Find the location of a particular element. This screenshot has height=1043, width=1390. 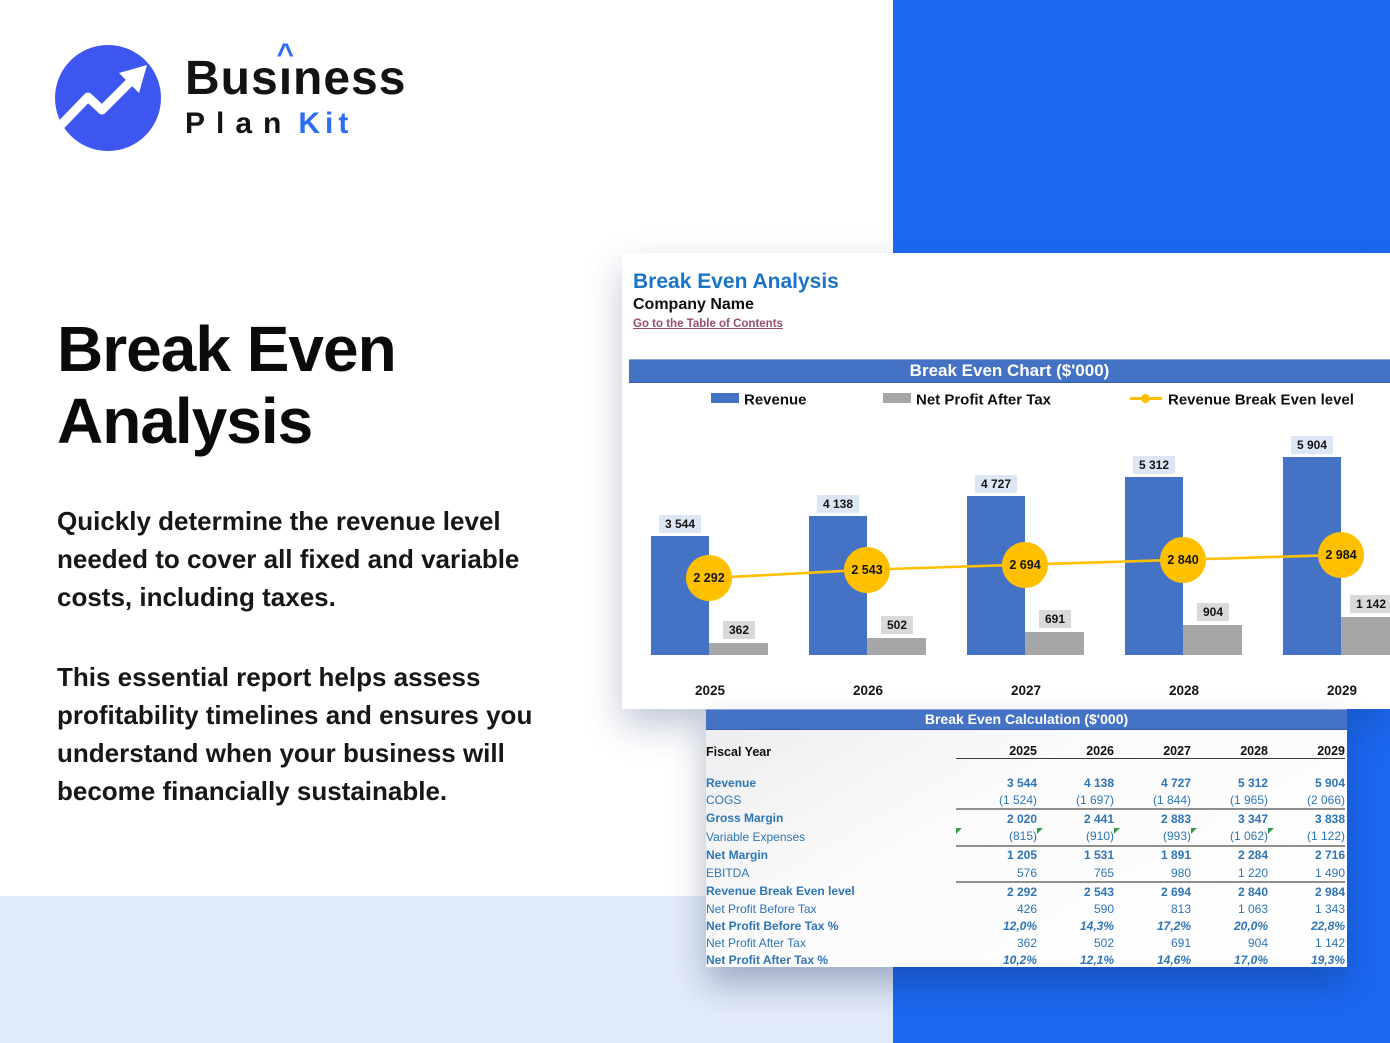

cell-value: 2 883 is located at coordinates (1175, 818).